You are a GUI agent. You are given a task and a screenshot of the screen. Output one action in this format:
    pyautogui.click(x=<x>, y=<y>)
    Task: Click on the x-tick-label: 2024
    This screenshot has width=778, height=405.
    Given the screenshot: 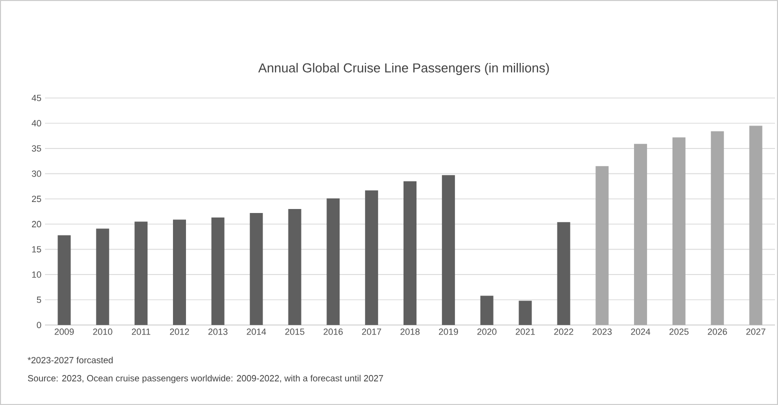 What is the action you would take?
    pyautogui.click(x=640, y=331)
    